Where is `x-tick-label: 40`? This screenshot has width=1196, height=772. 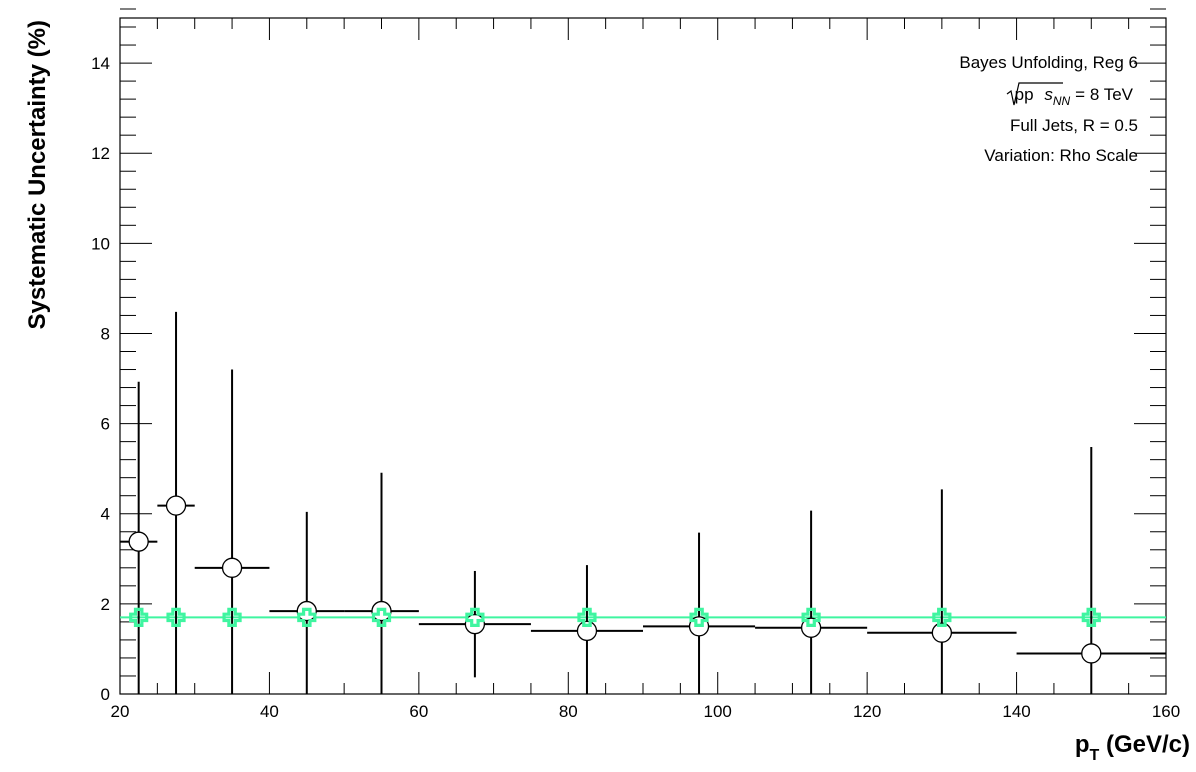
x-tick-label: 40 is located at coordinates (269, 711).